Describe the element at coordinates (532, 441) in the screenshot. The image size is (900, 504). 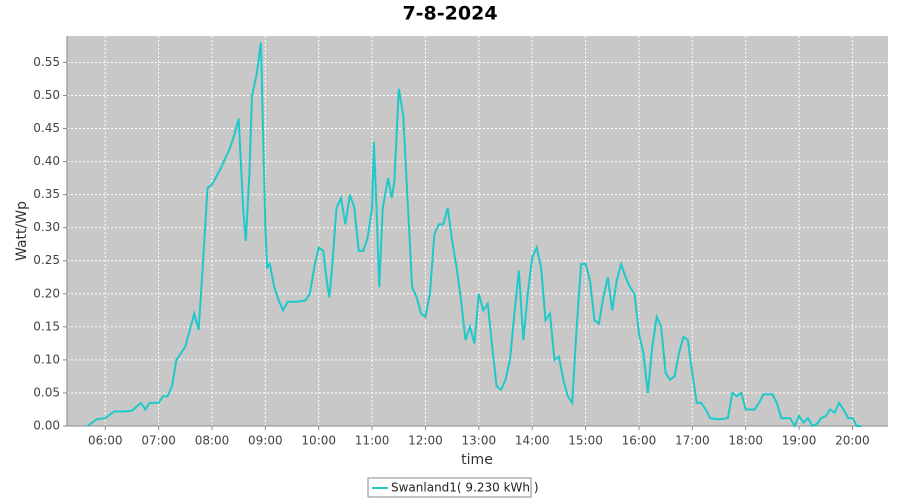
I see `x-tick-label: 14:00` at that location.